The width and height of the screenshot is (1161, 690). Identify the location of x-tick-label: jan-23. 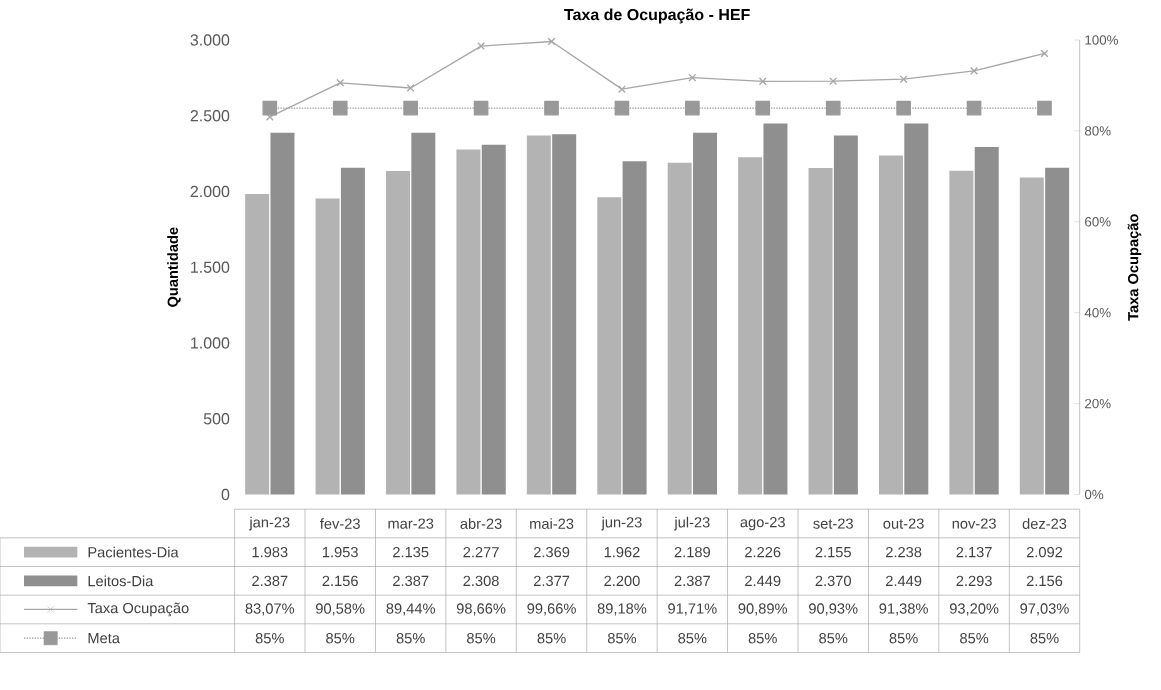
(269, 523).